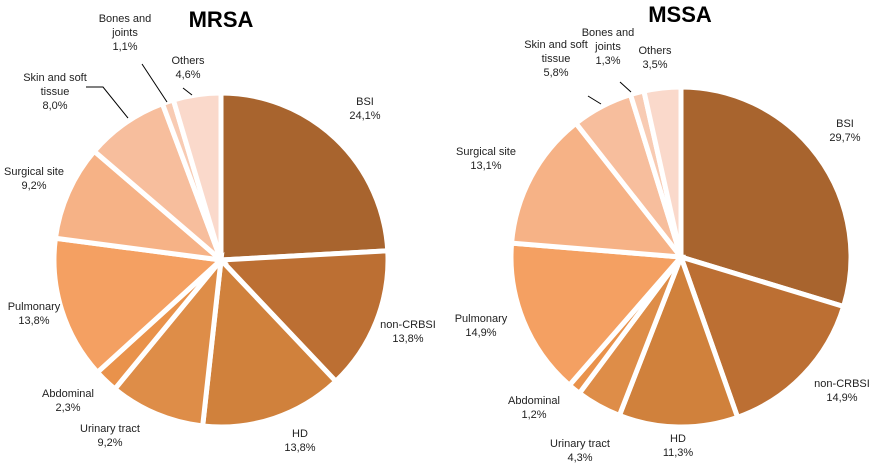 Image resolution: width=876 pixels, height=468 pixels. I want to click on mrsa-leader-others, so click(187, 91).